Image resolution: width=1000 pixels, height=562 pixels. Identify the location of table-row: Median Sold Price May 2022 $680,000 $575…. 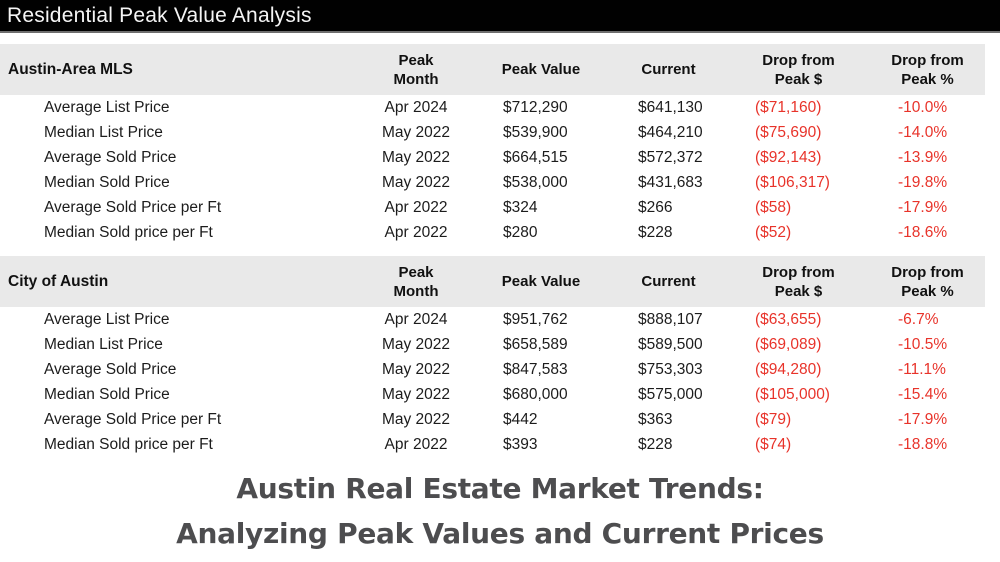
(492, 394).